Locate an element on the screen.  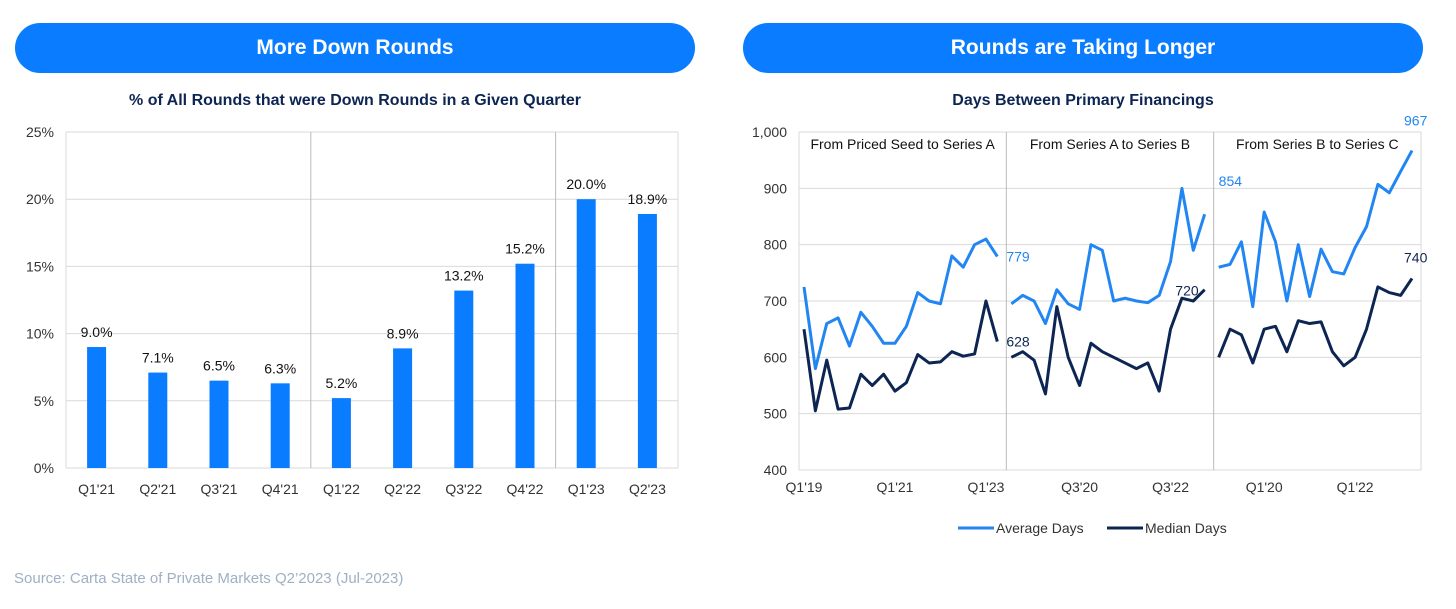
line-y-tick-label: 600 is located at coordinates (776, 357).